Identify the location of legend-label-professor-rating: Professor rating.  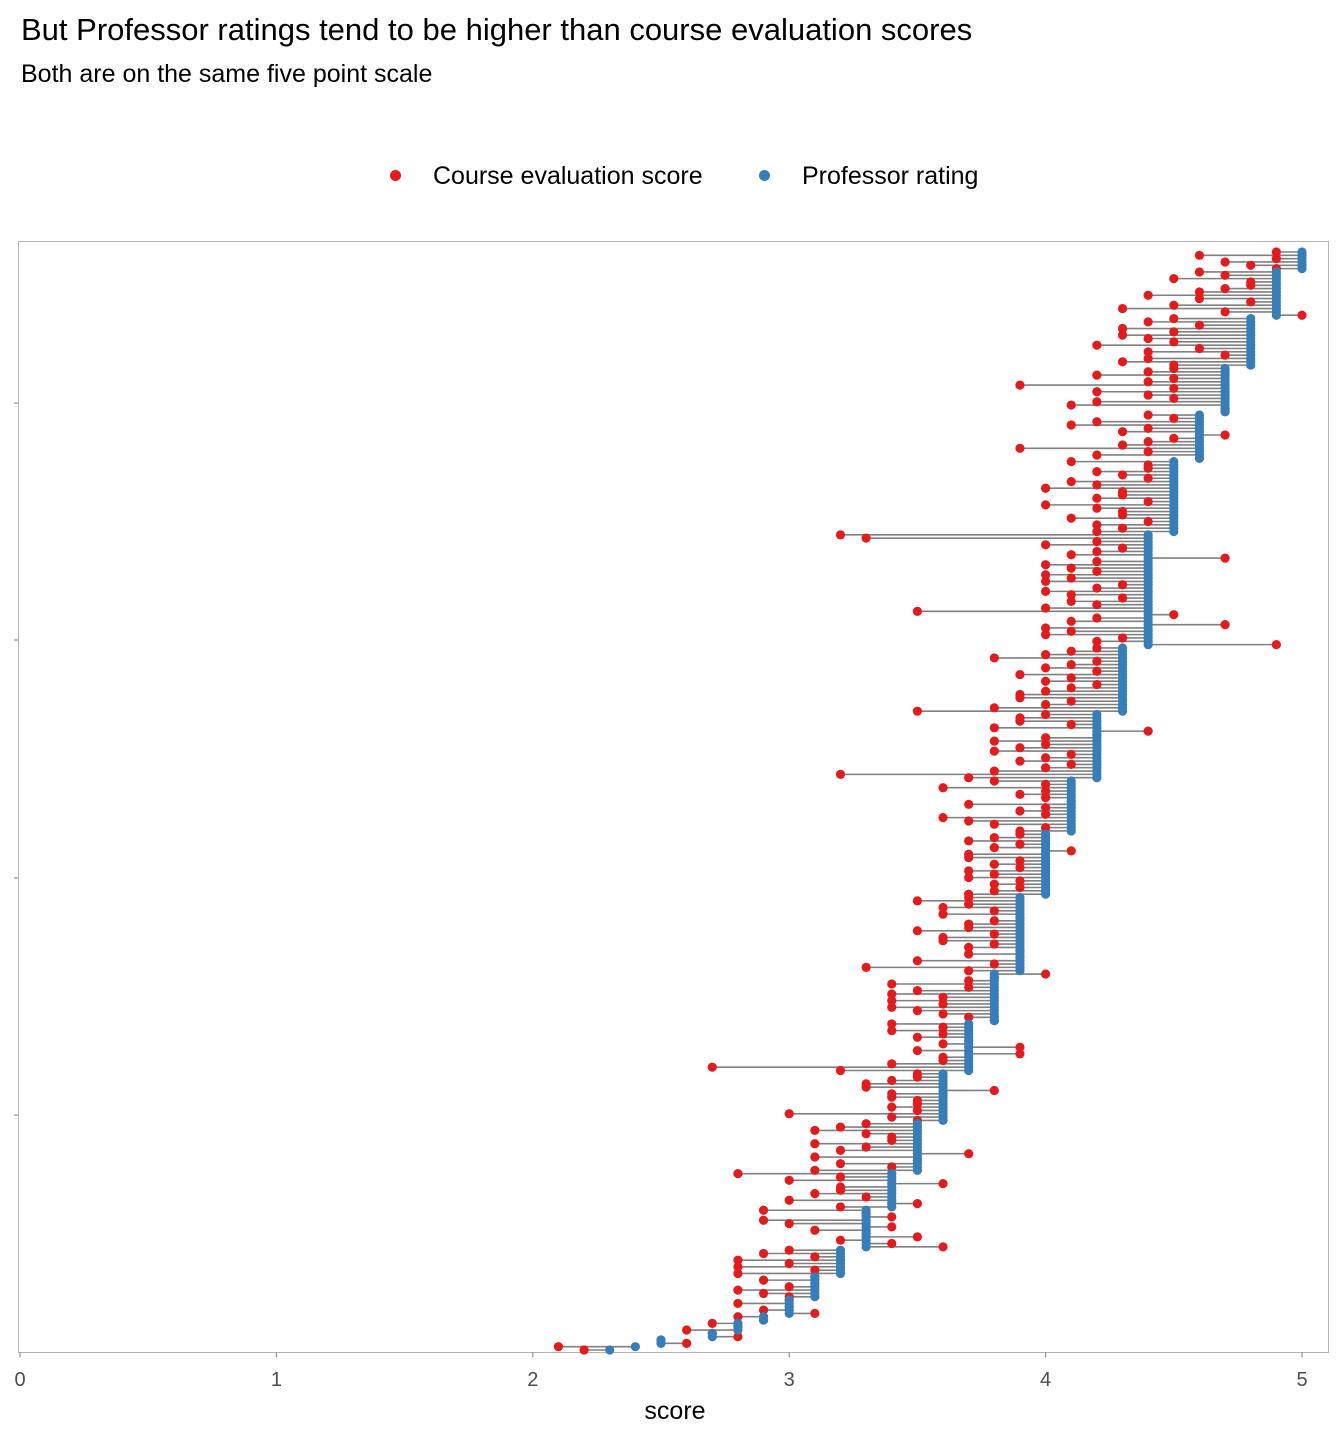
(890, 176).